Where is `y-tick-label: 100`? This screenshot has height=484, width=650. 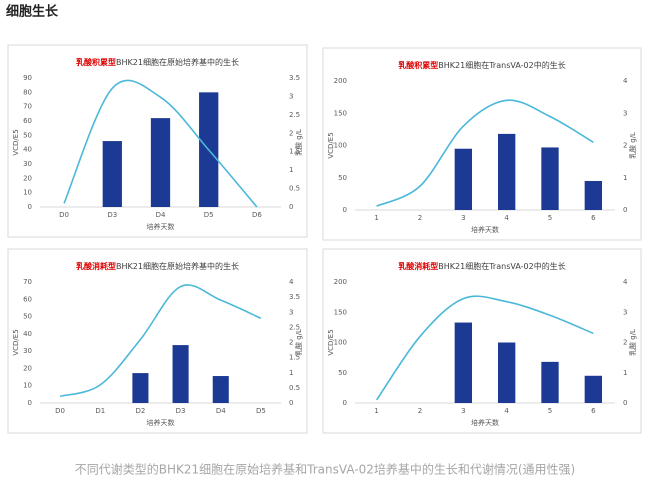
y-tick-label: 100 is located at coordinates (340, 146).